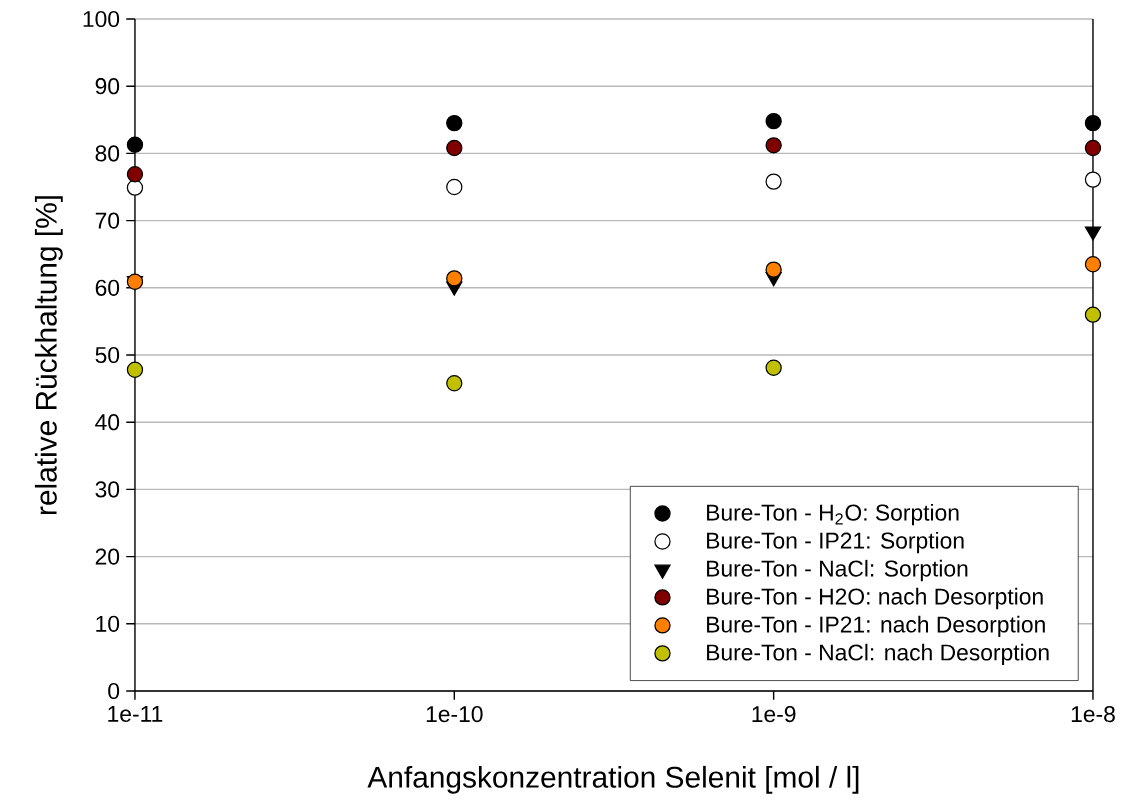  Describe the element at coordinates (613, 779) in the screenshot. I see `x-axis-title: Anfangskonzentration Selenit [mol / l]` at that location.